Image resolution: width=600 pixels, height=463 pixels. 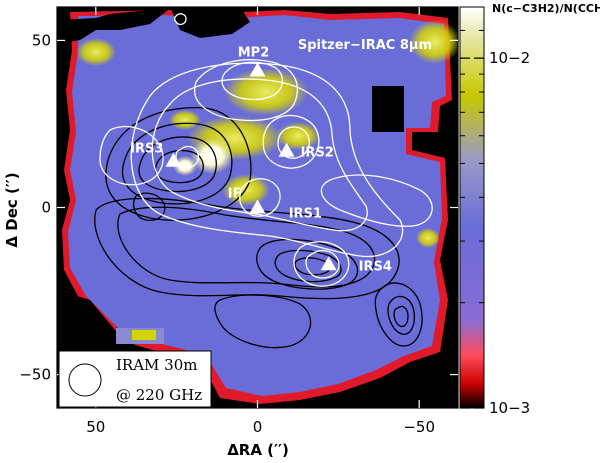 What do you see at coordinates (235, 194) in the screenshot?
I see `source-label-if: IF` at bounding box center [235, 194].